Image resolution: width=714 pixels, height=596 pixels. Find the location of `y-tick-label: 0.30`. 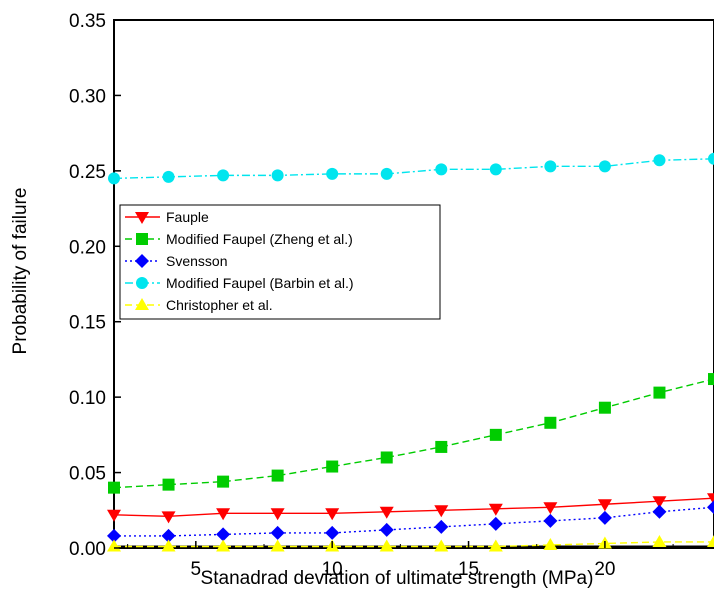

y-tick-label: 0.30 is located at coordinates (87, 96).